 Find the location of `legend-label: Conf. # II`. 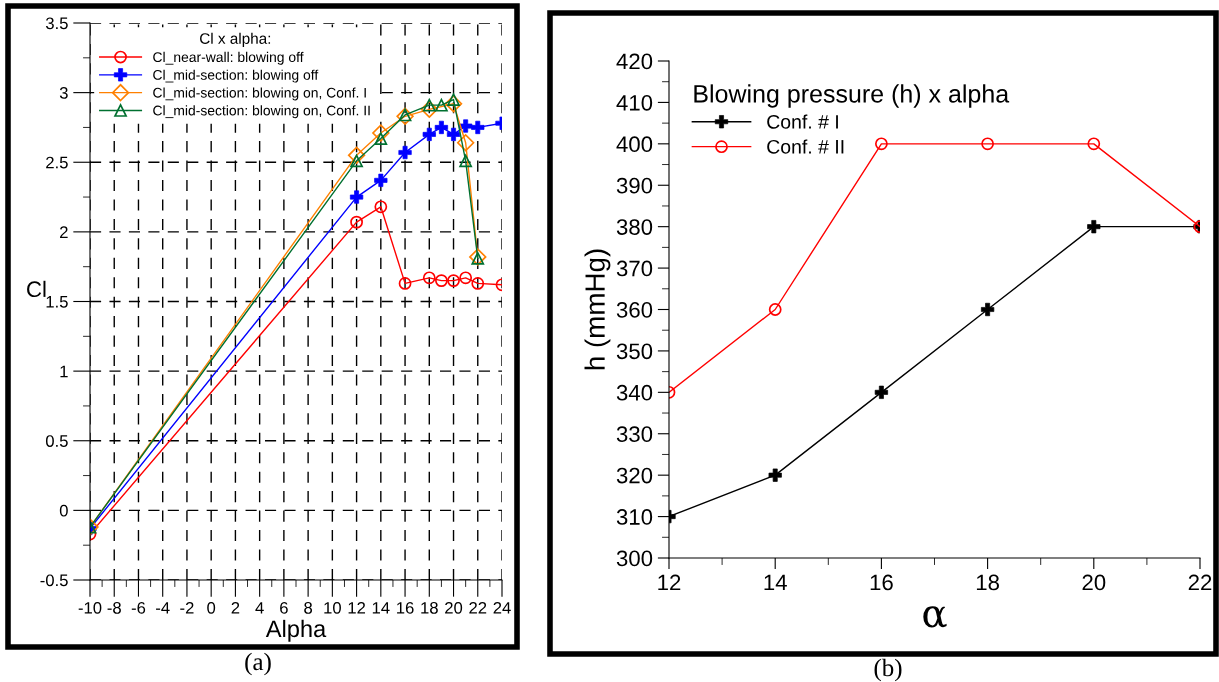

legend-label: Conf. # II is located at coordinates (805, 146).